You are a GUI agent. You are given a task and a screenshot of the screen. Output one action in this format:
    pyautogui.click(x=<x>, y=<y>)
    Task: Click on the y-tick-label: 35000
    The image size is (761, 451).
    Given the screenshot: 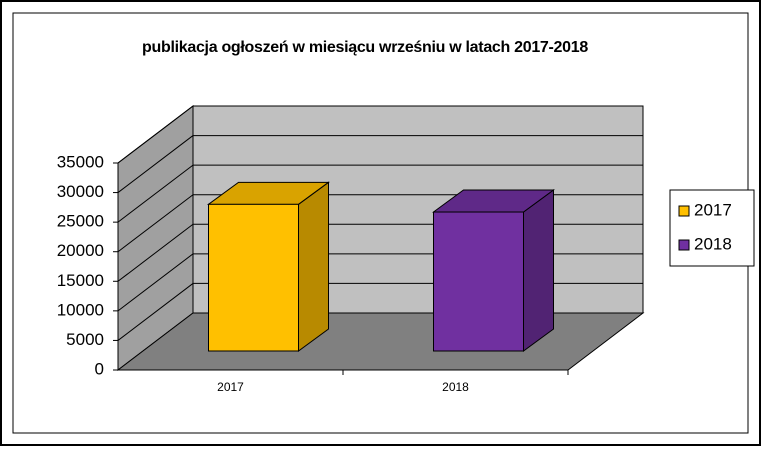 What is the action you would take?
    pyautogui.click(x=80, y=161)
    